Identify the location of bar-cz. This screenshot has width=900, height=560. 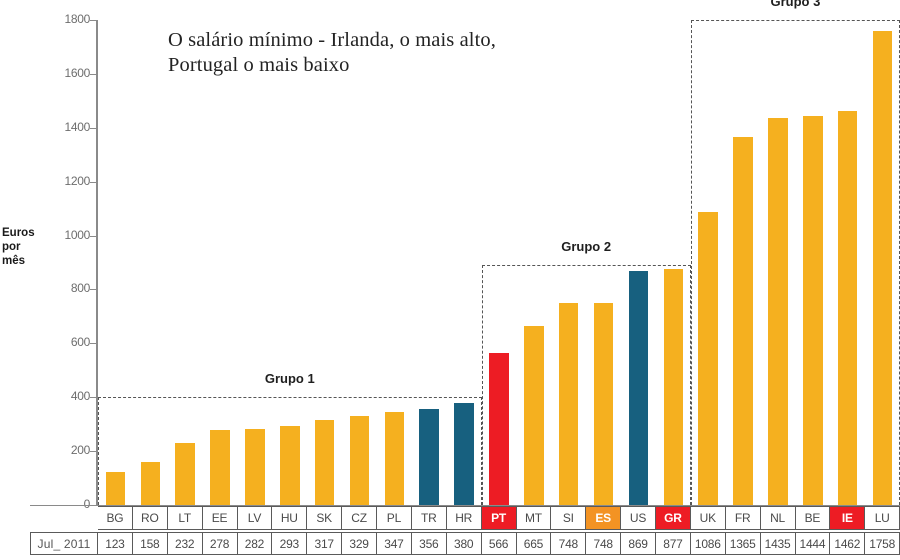
(359, 460).